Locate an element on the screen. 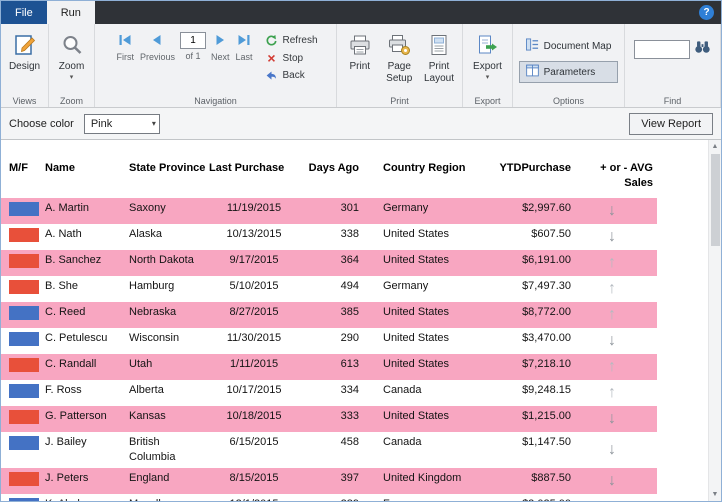 The width and height of the screenshot is (722, 502). parameters-toggle: Parameters is located at coordinates (568, 72).